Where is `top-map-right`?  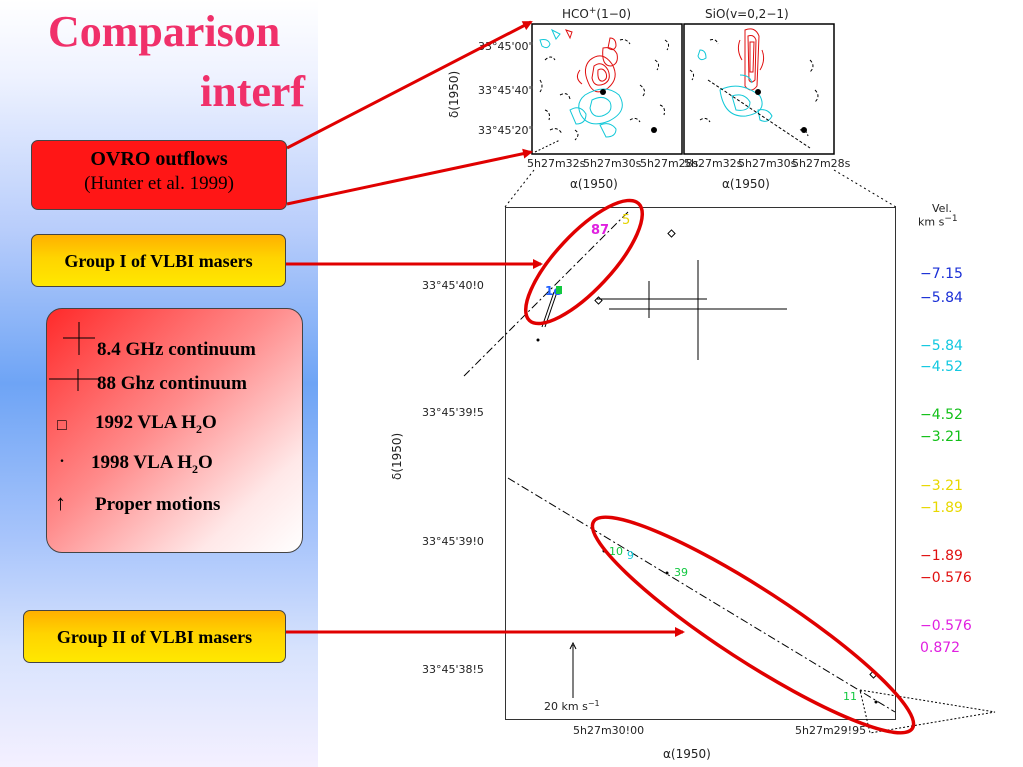 top-map-right is located at coordinates (759, 89).